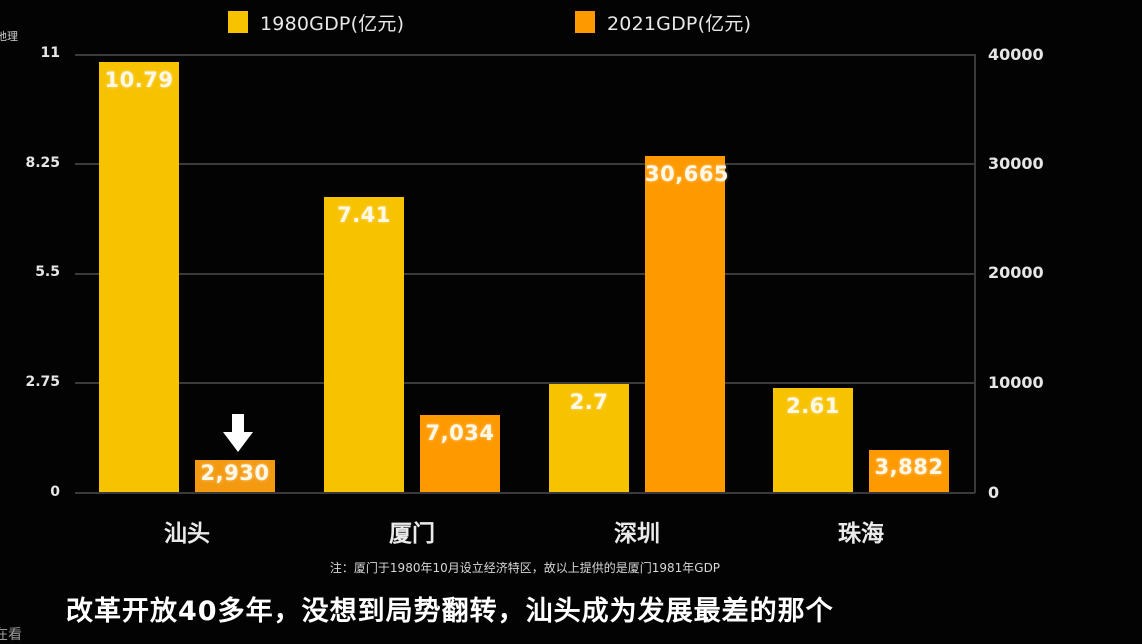 The image size is (1142, 644). I want to click on left-axis-tick: 5.5, so click(47, 272).